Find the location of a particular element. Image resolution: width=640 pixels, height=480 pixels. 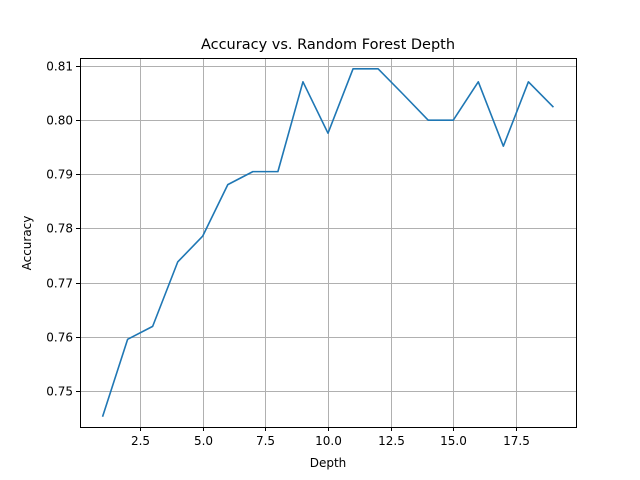

y-tick-label: 0.76 is located at coordinates (59, 338).